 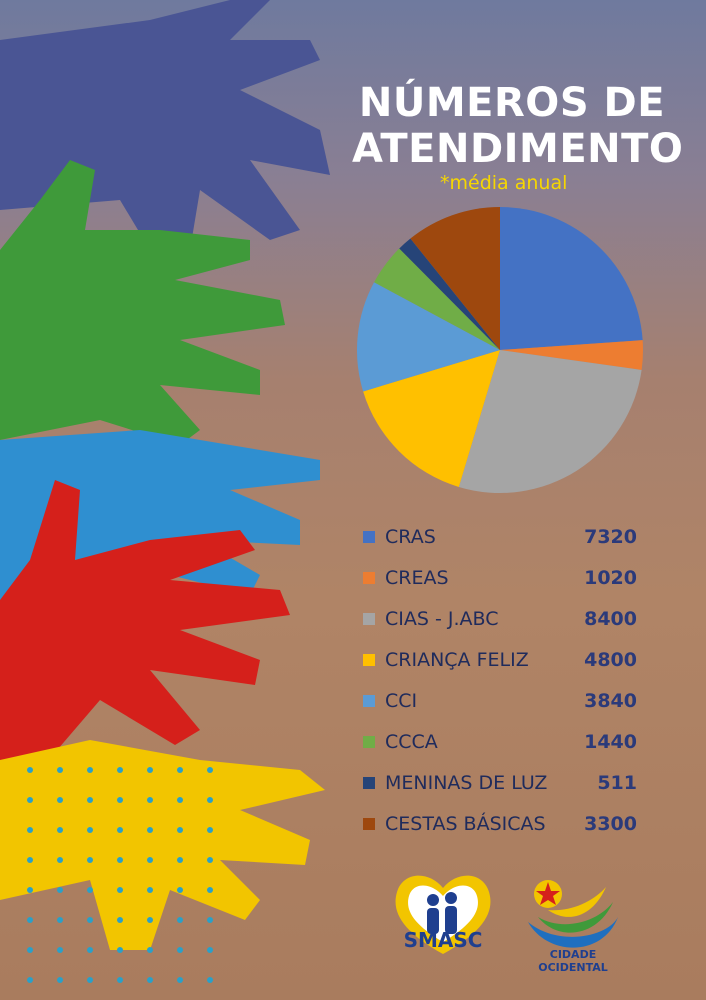 I want to click on legend-value: 3300, so click(x=610, y=823).